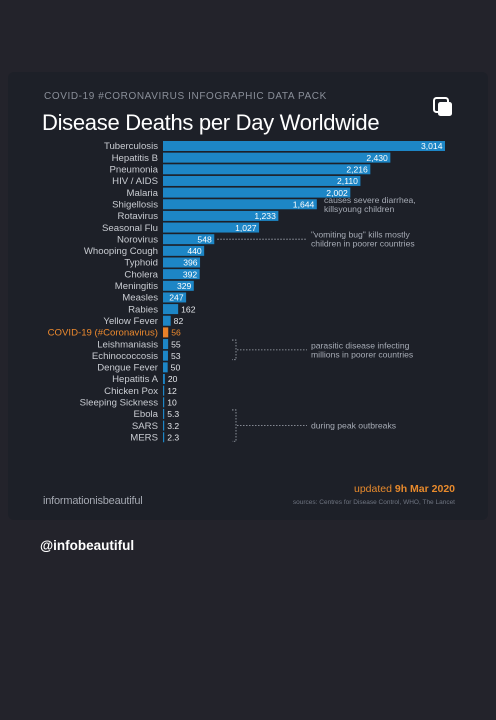 The height and width of the screenshot is (720, 496). What do you see at coordinates (377, 158) in the screenshot?
I see `value-label: 2,430` at bounding box center [377, 158].